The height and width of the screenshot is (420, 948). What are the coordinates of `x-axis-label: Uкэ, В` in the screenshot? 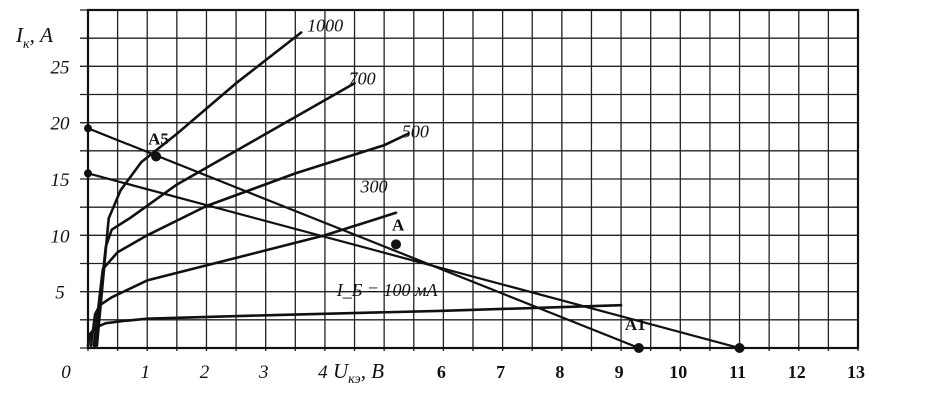 It's located at (358, 373).